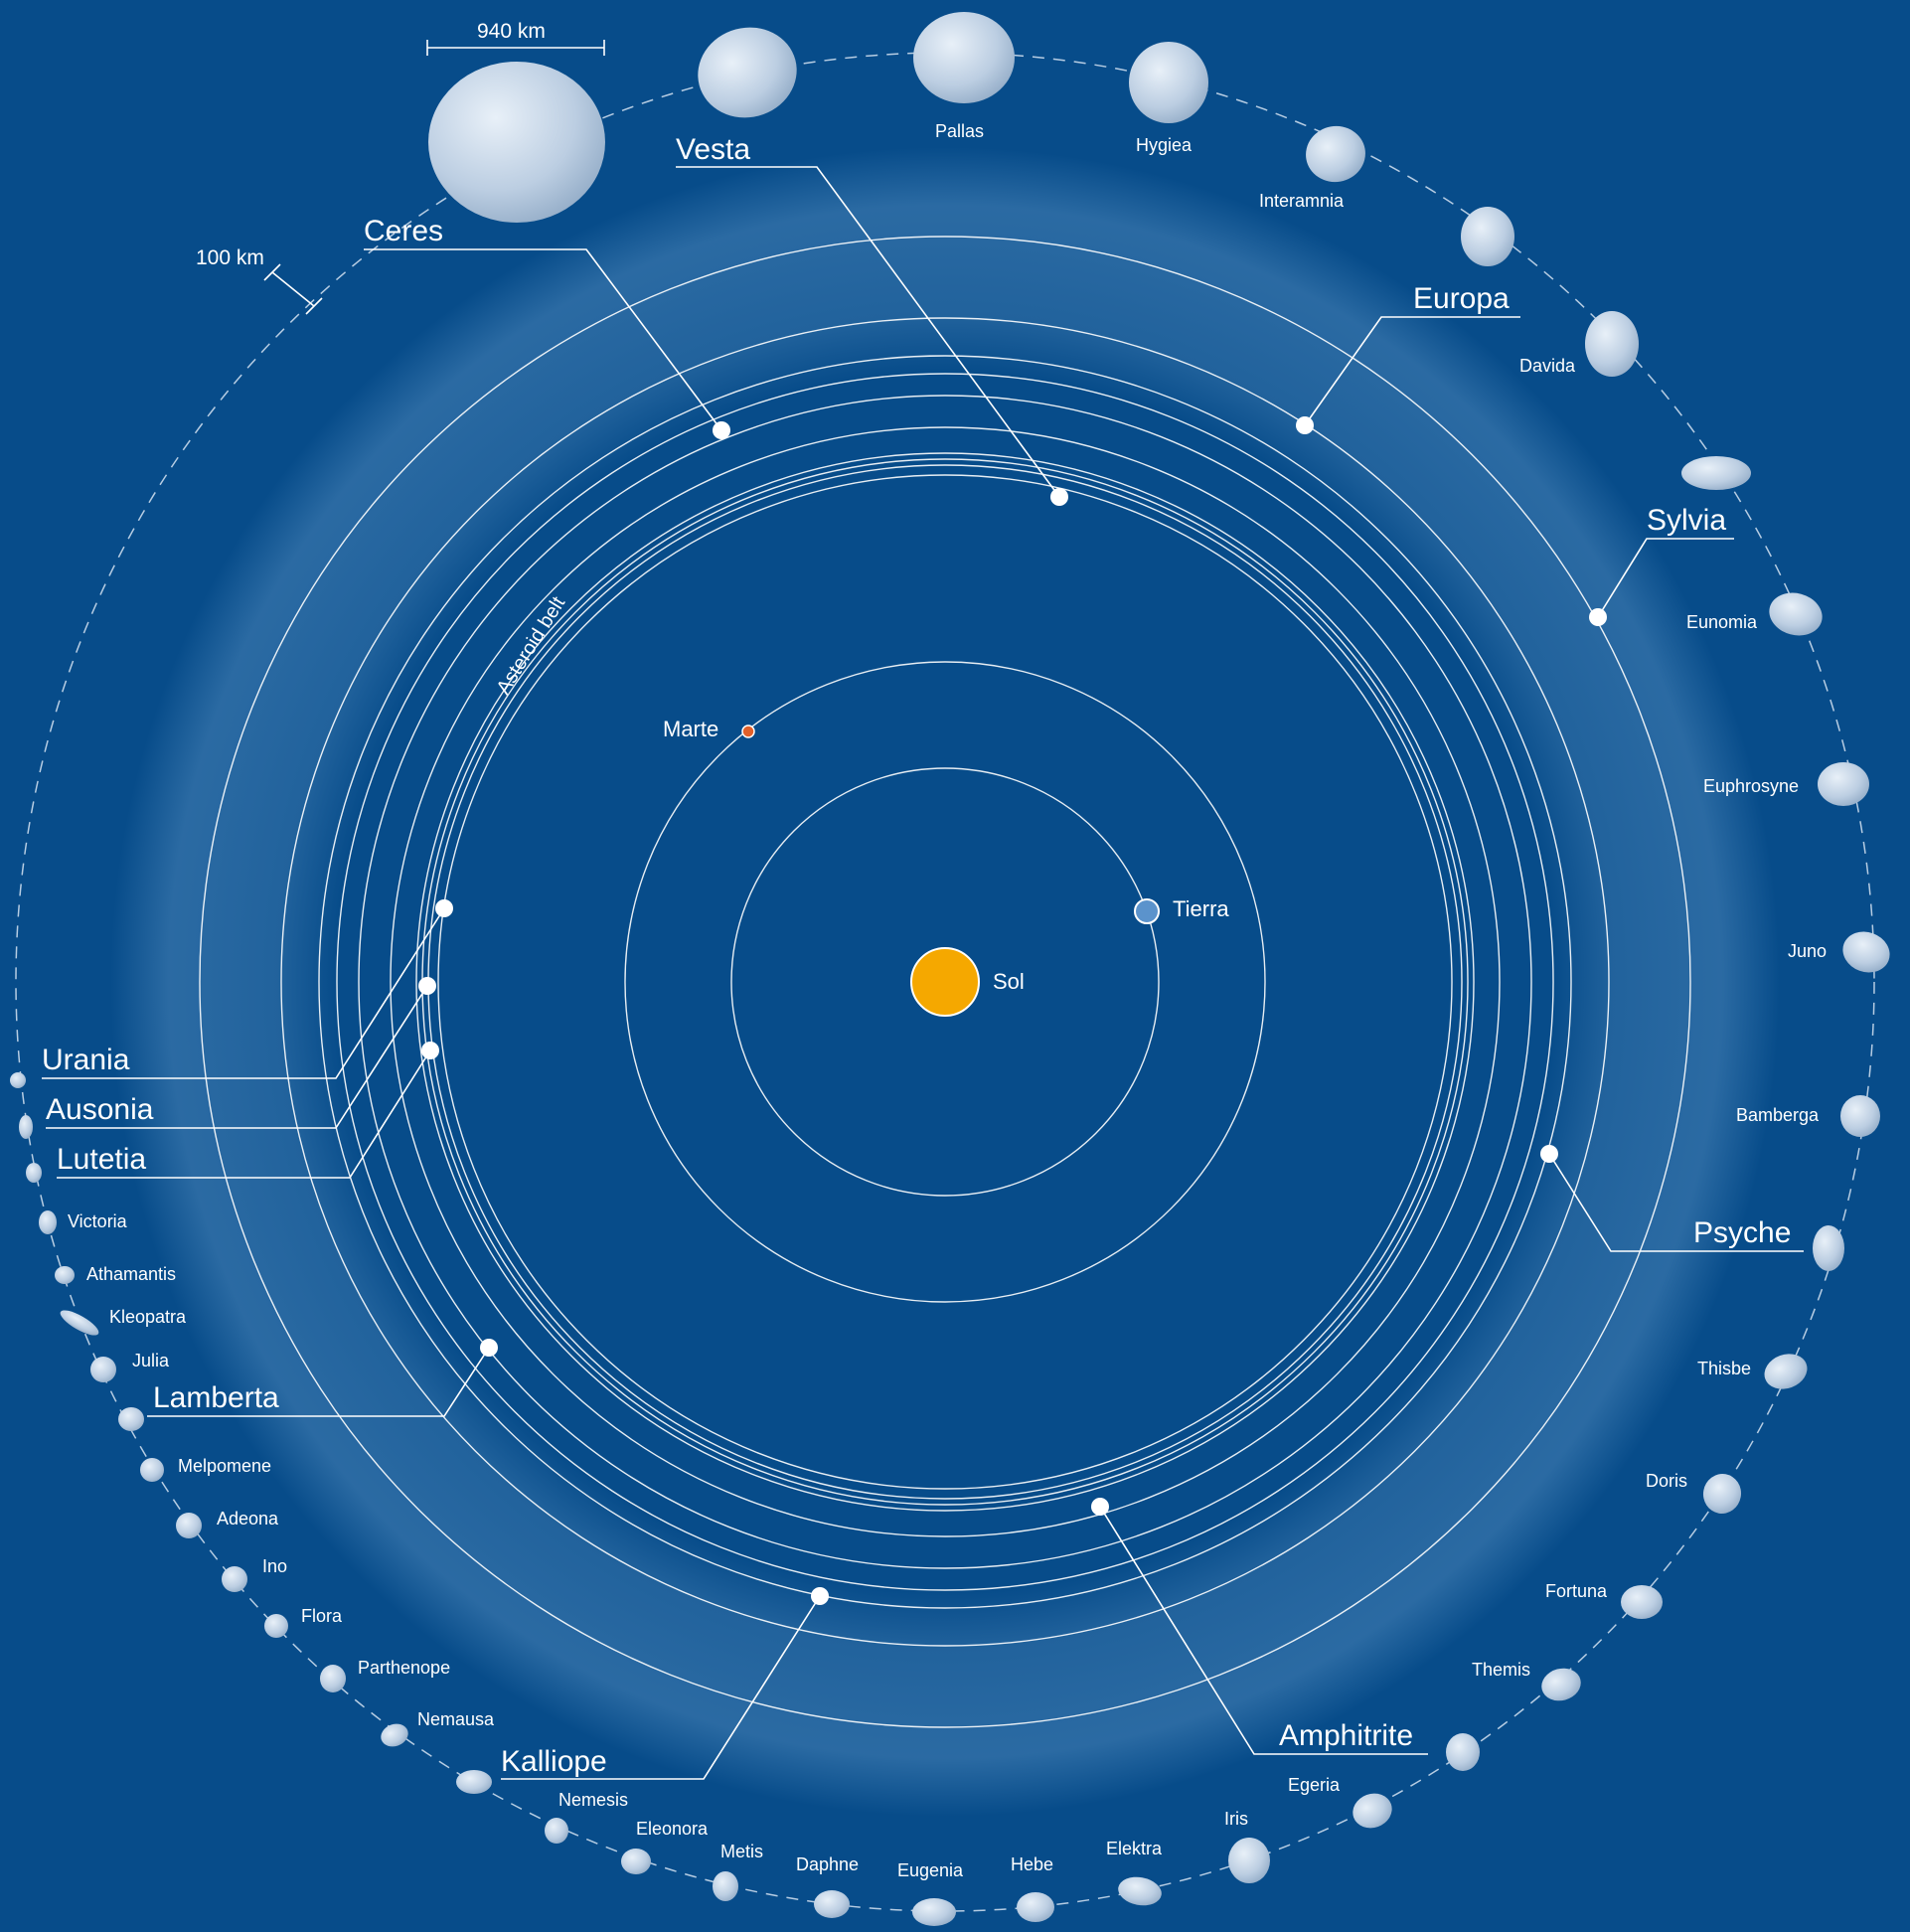 Image resolution: width=1910 pixels, height=1932 pixels. What do you see at coordinates (1807, 951) in the screenshot?
I see `asteroid-label-juno: Juno` at bounding box center [1807, 951].